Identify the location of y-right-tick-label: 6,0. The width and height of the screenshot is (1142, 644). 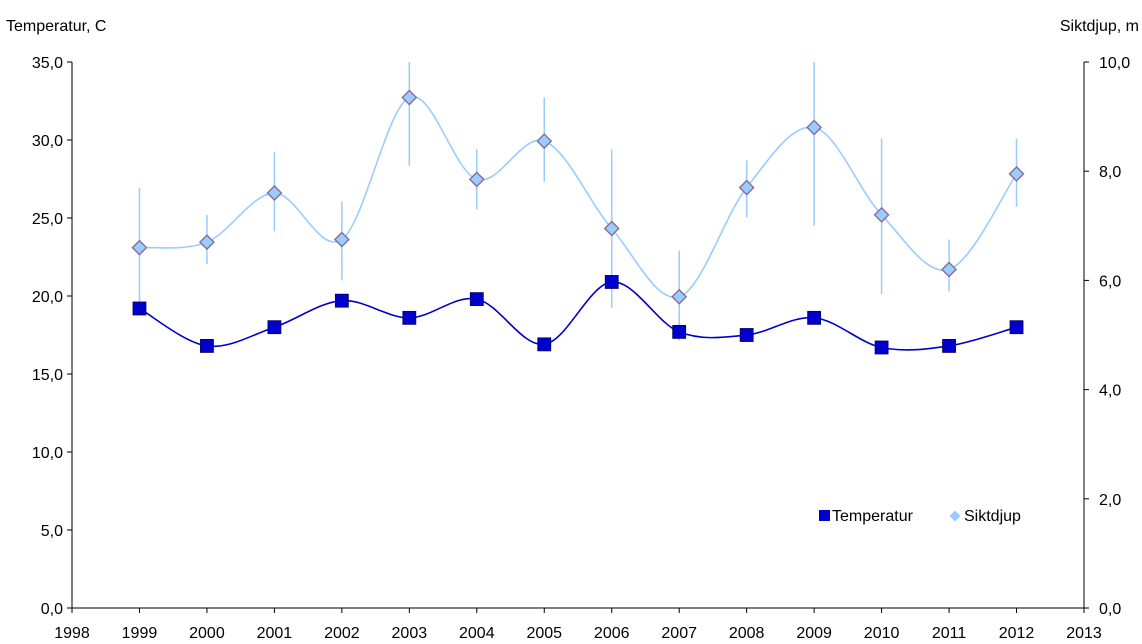
(1110, 281).